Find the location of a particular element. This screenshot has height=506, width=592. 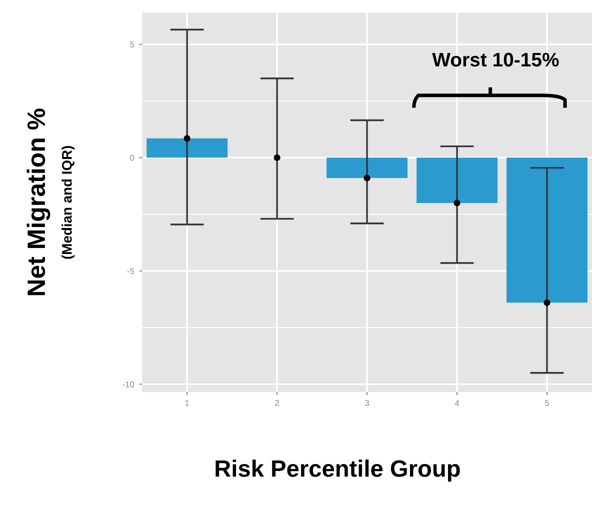

x-tick-label: 1 is located at coordinates (187, 403).